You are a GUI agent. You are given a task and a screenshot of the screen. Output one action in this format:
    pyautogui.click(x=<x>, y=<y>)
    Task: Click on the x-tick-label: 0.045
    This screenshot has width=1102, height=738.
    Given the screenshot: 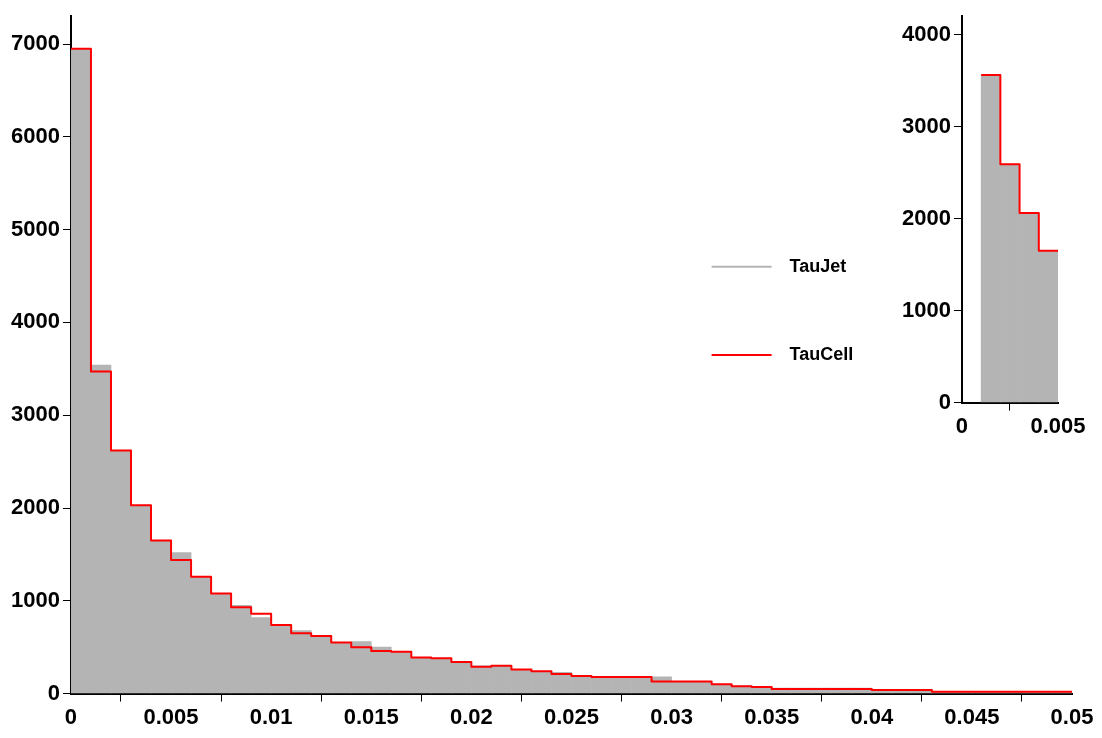 What is the action you would take?
    pyautogui.click(x=972, y=716)
    